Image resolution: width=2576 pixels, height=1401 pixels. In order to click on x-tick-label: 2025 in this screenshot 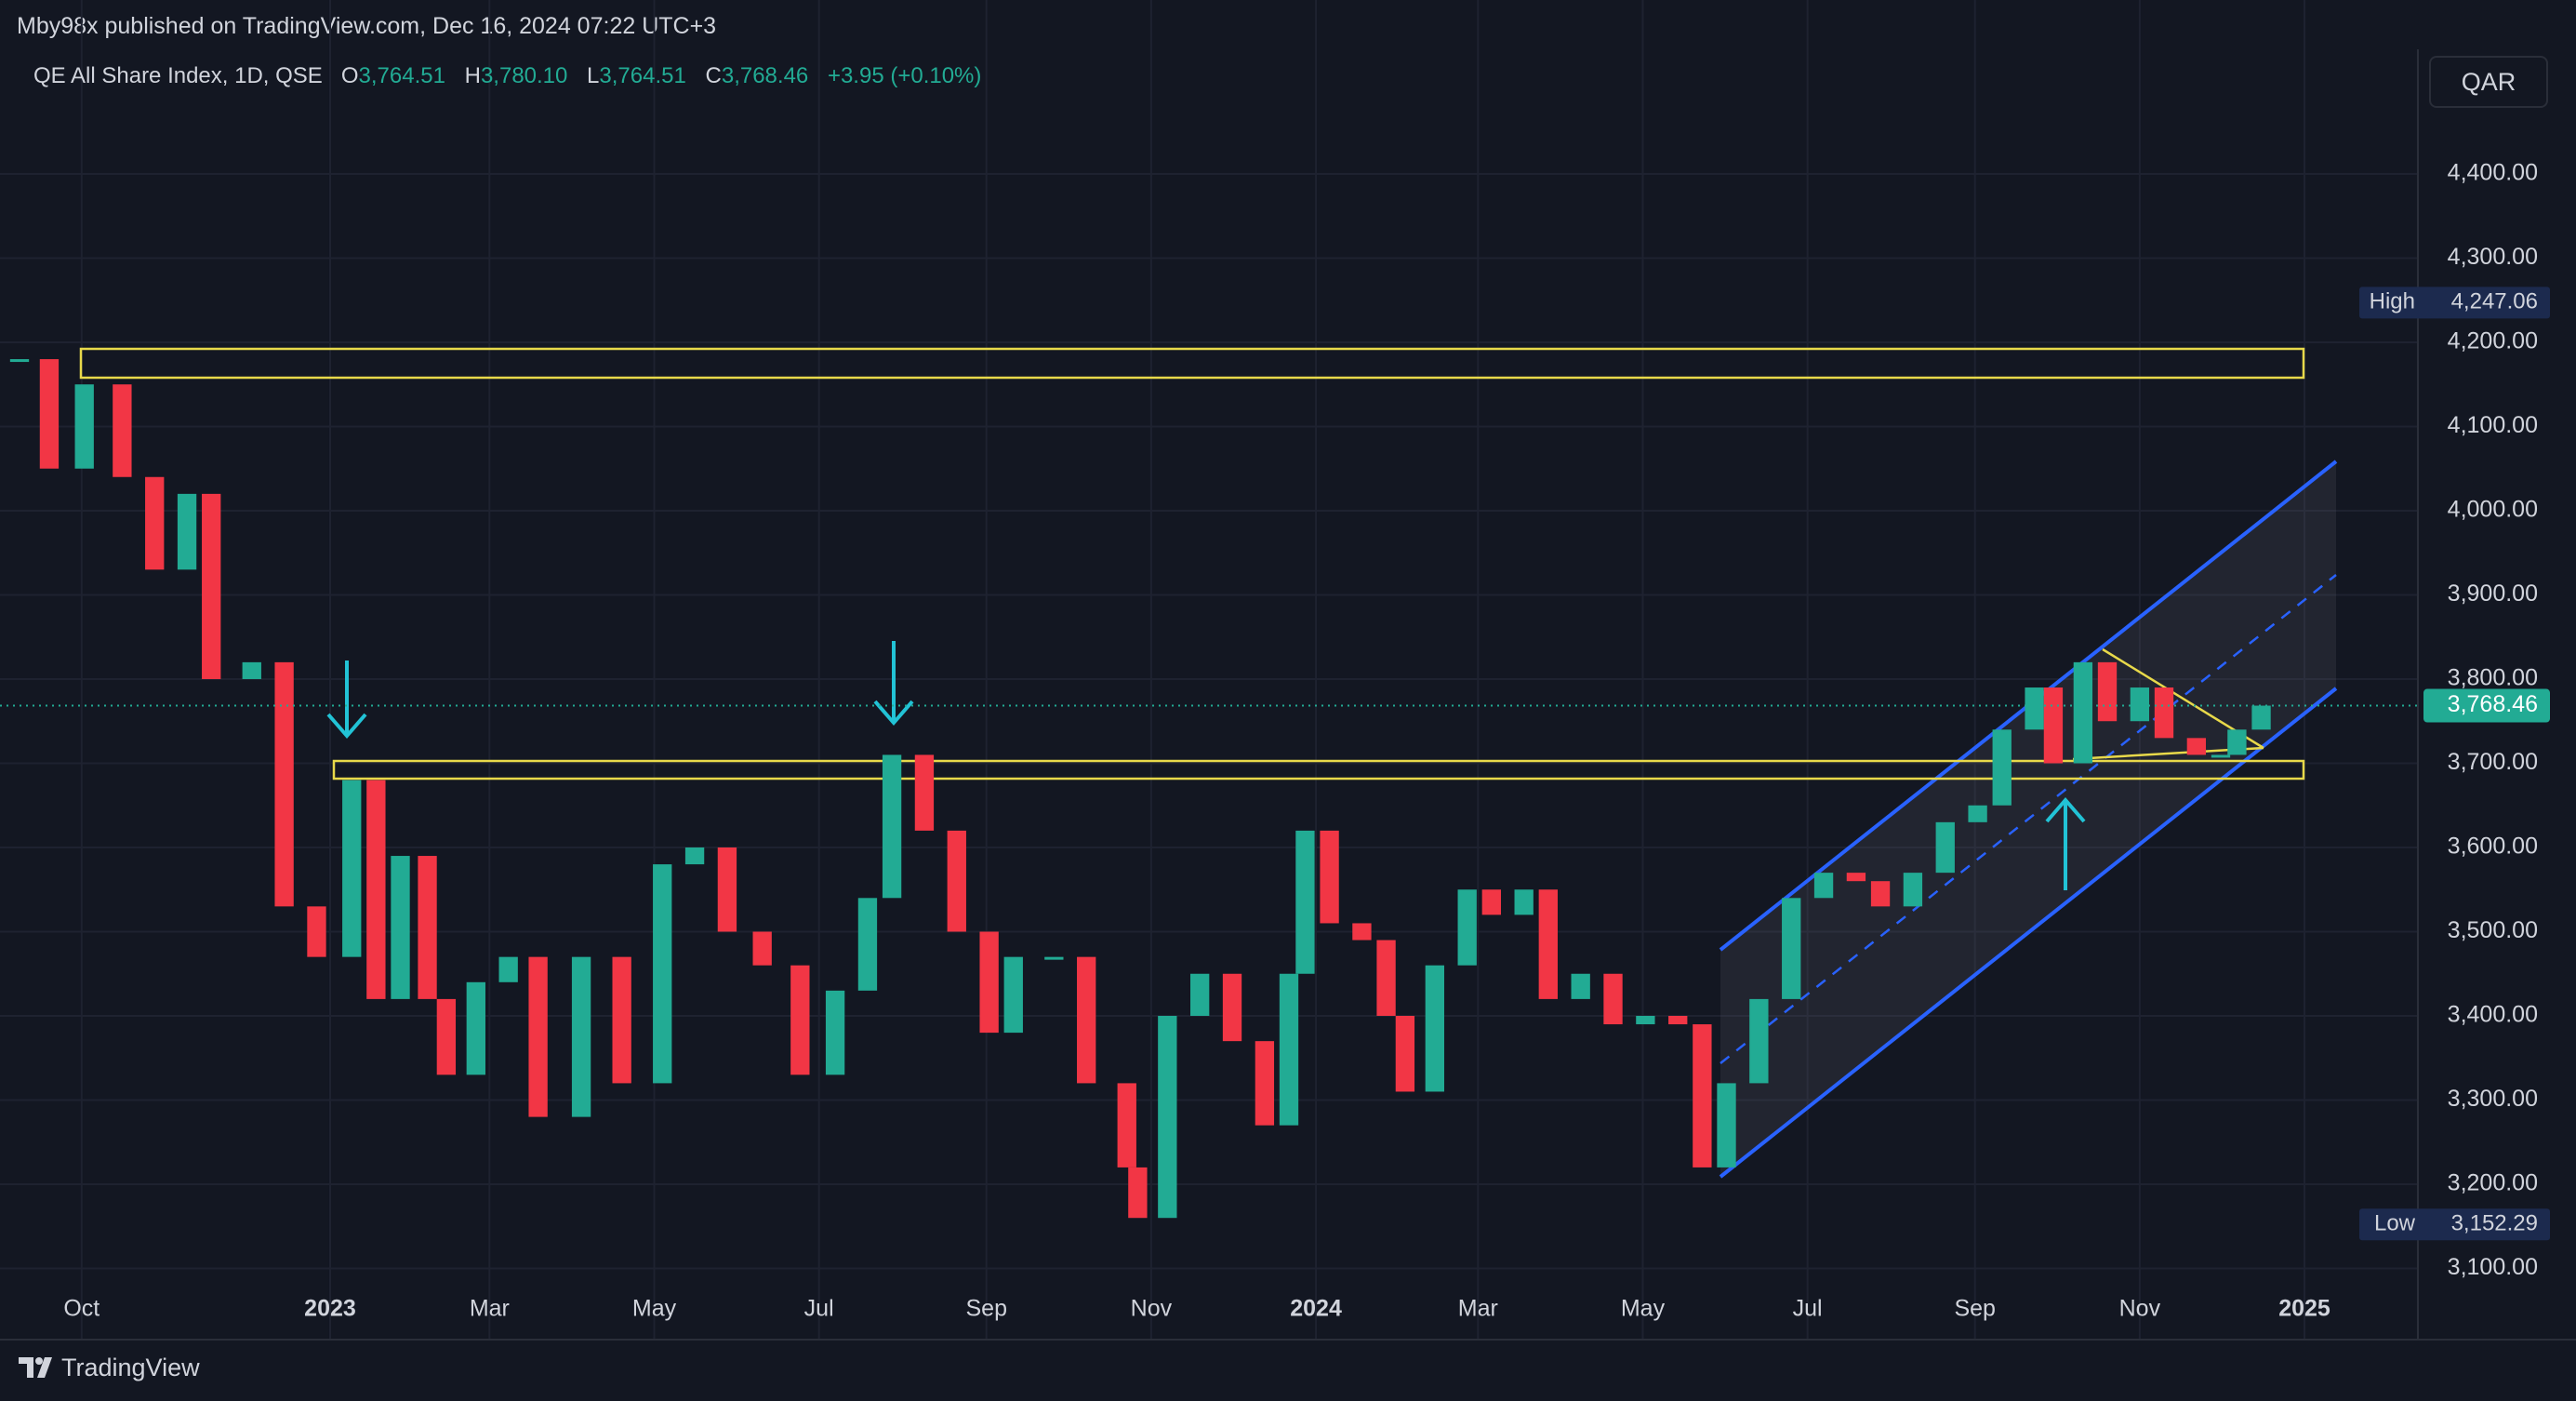, I will do `click(2304, 1309)`.